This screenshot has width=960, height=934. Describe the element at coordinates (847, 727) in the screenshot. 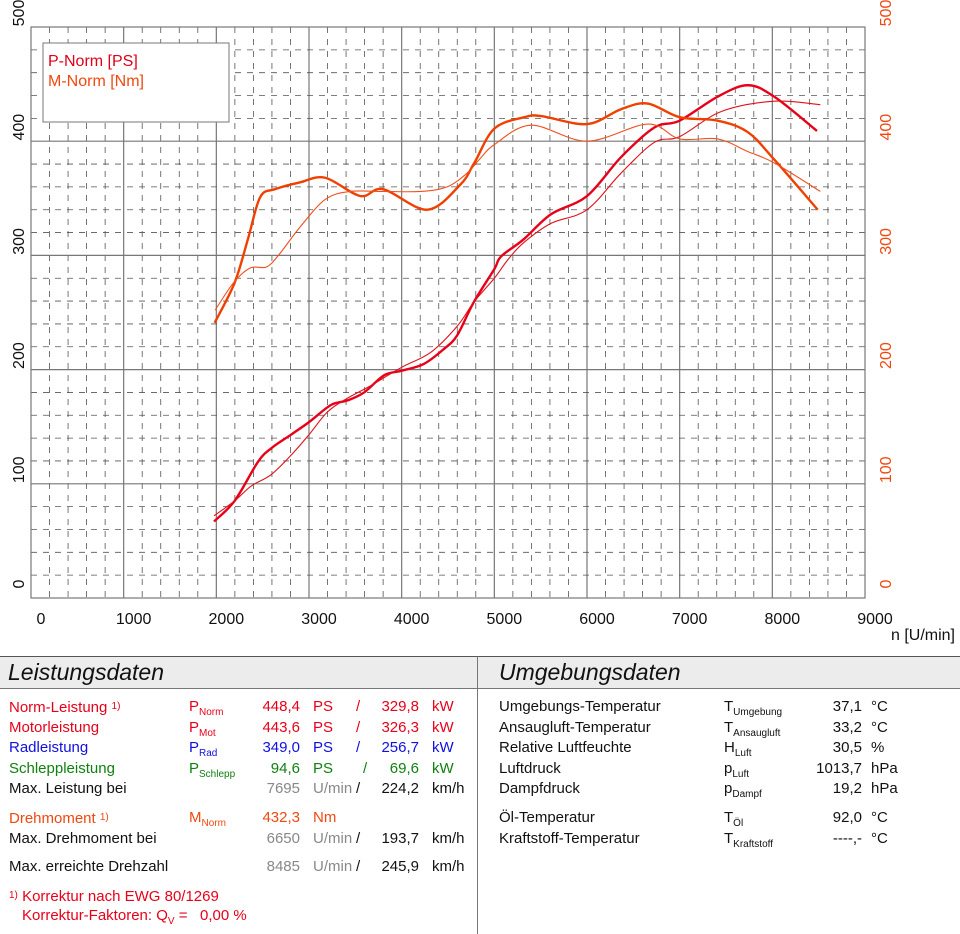

I see `env-row-value: 33,2` at that location.